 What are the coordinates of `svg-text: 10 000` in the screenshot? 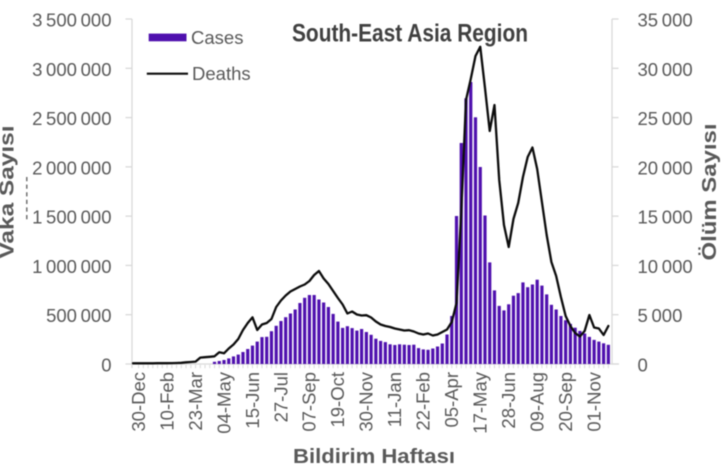 It's located at (665, 266).